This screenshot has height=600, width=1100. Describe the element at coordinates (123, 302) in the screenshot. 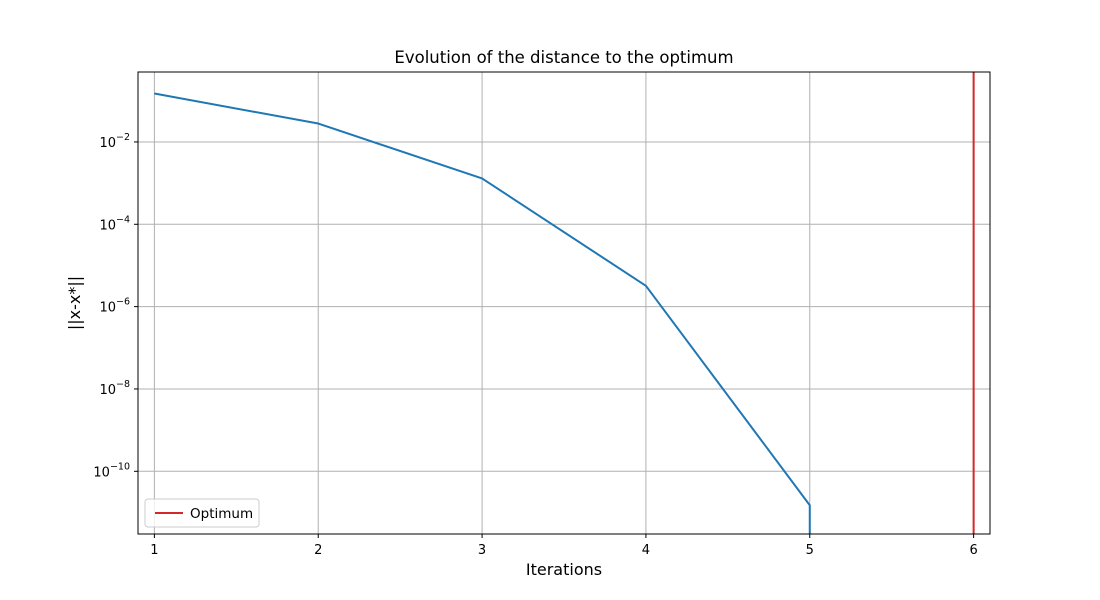

I see `y-tick-exponent: −6` at that location.